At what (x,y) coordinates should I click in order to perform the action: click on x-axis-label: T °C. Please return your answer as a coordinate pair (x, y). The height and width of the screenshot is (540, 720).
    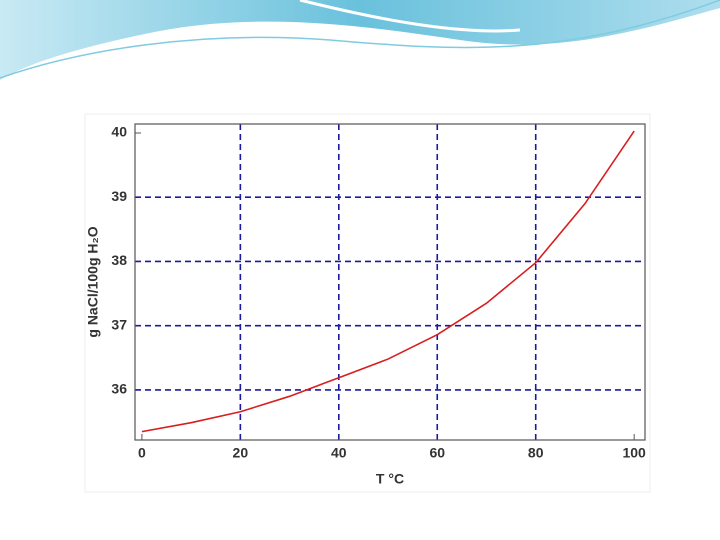
    Looking at the image, I should click on (390, 479).